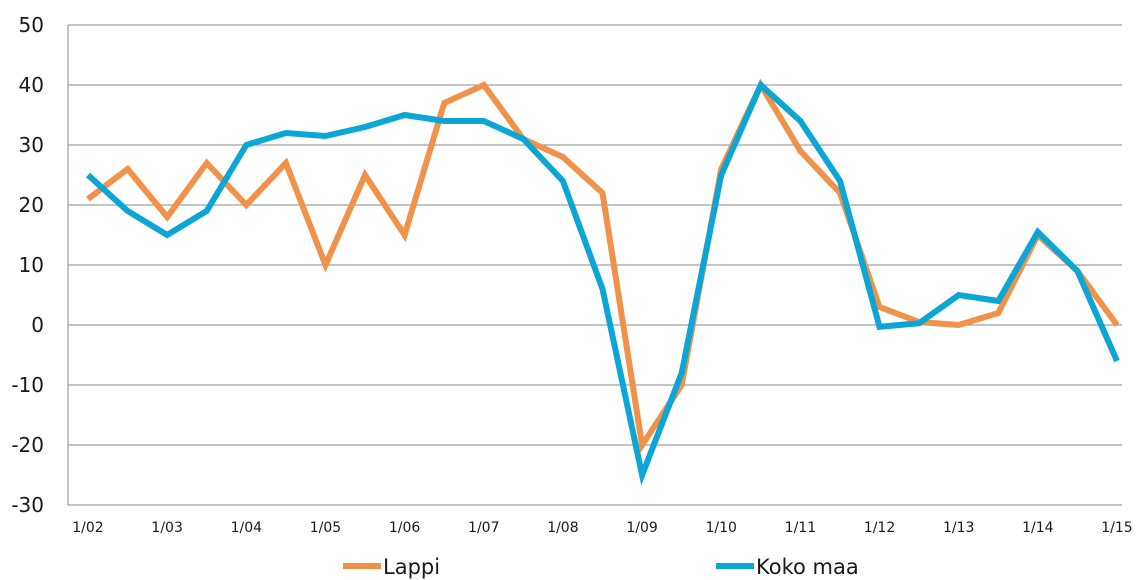 The height and width of the screenshot is (580, 1146). What do you see at coordinates (879, 528) in the screenshot?
I see `x-tick-label: 1/12` at bounding box center [879, 528].